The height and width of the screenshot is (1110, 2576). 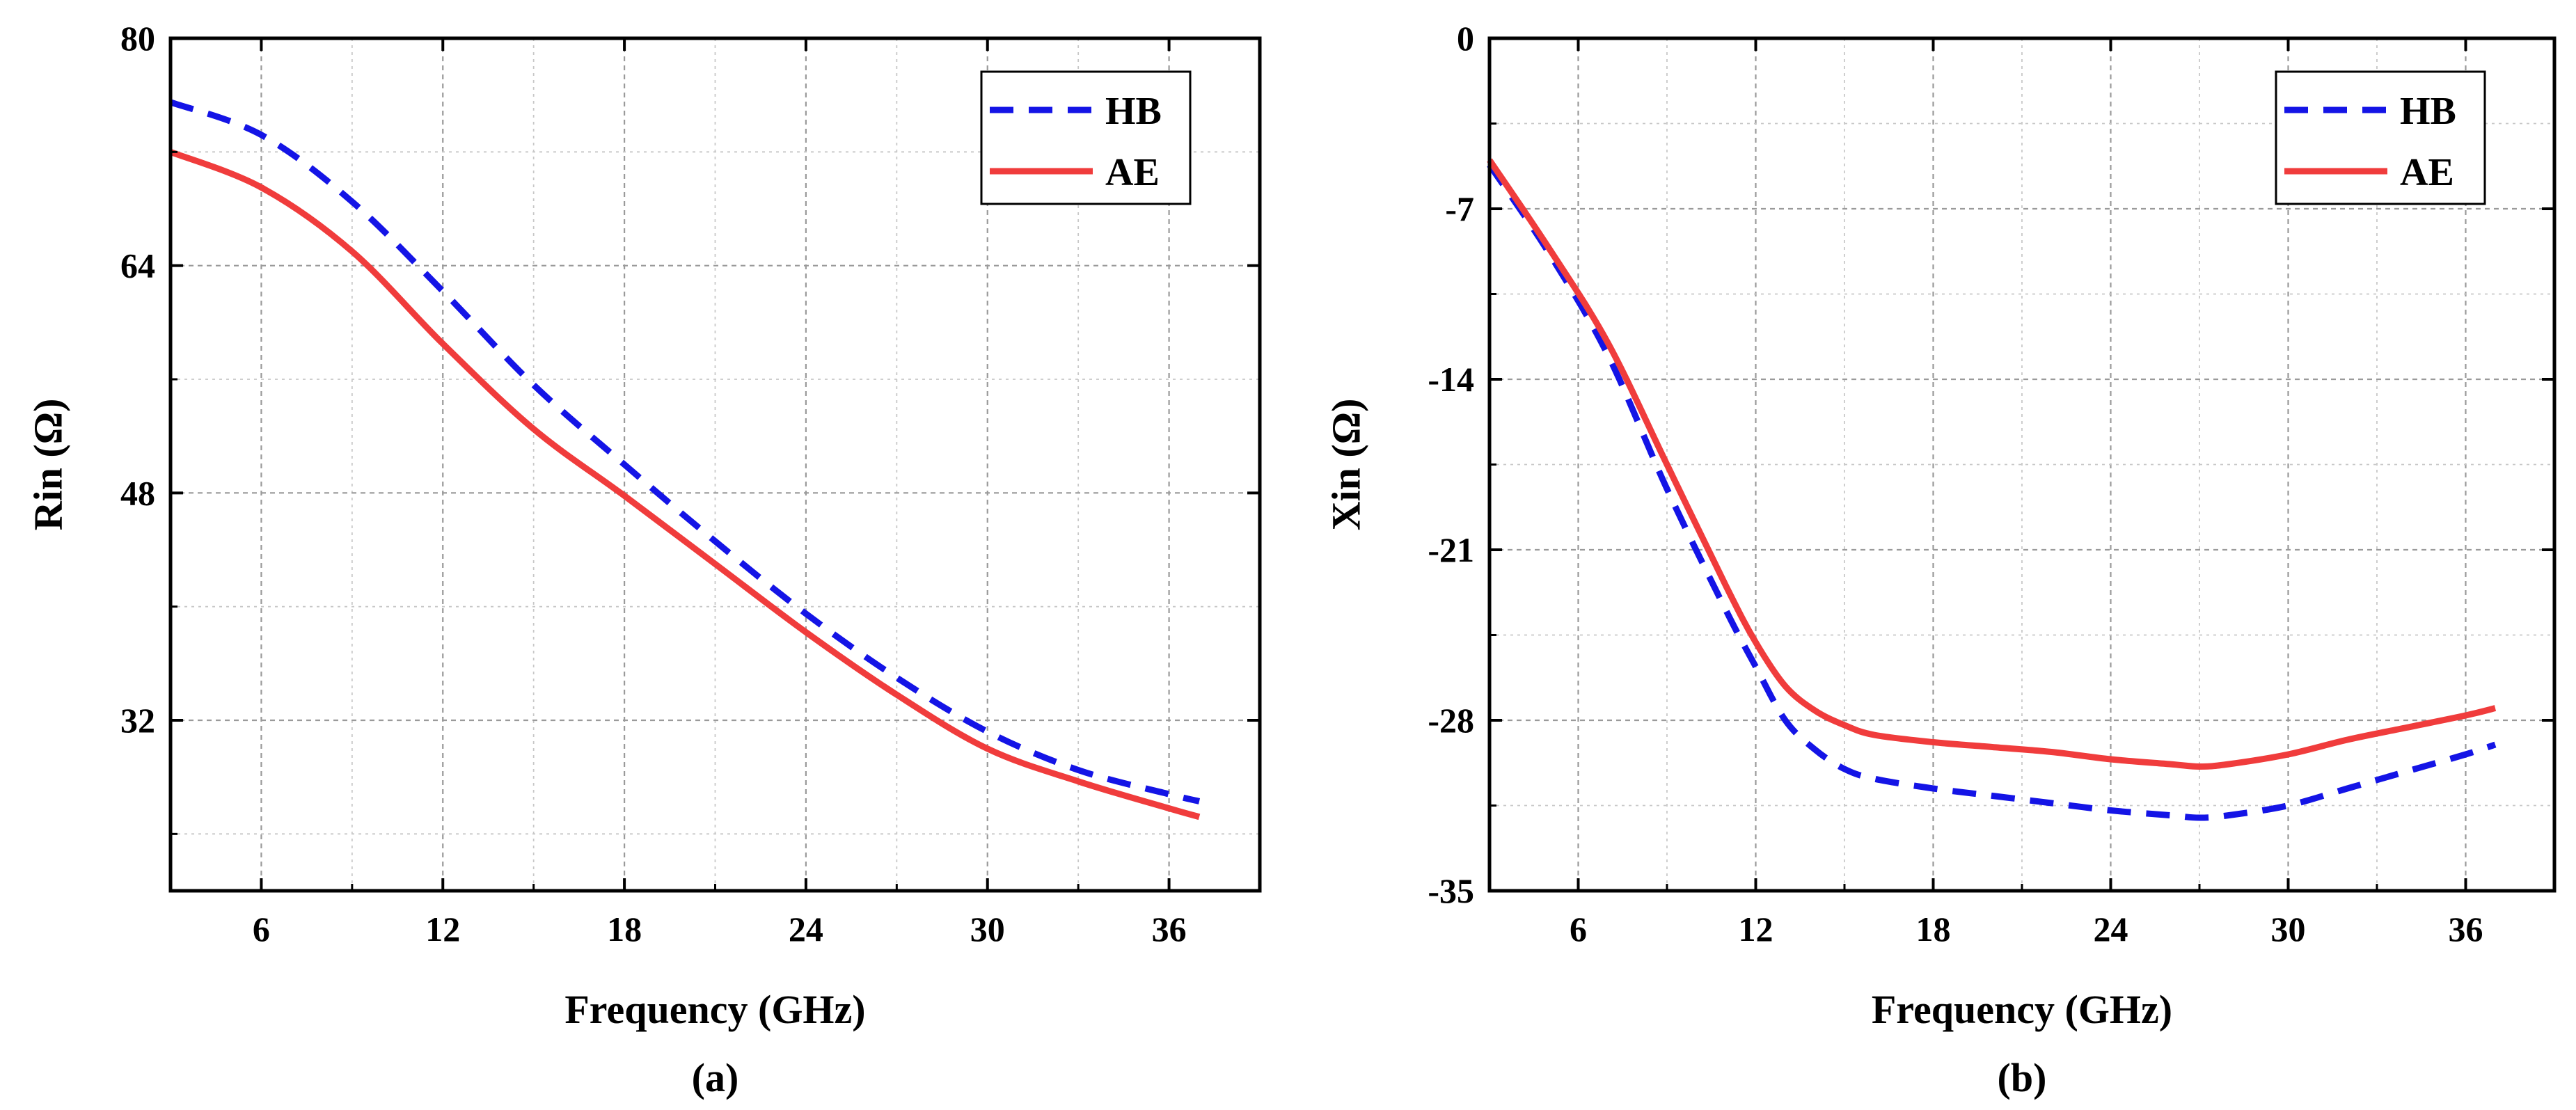 What do you see at coordinates (1169, 929) in the screenshot?
I see `panel-a-x-tick-label: 36` at bounding box center [1169, 929].